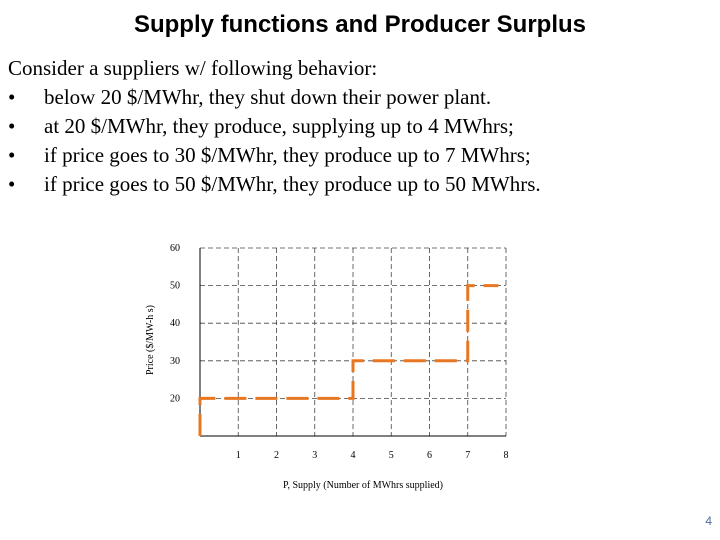  I want to click on x-tick-label: 4, so click(353, 455).